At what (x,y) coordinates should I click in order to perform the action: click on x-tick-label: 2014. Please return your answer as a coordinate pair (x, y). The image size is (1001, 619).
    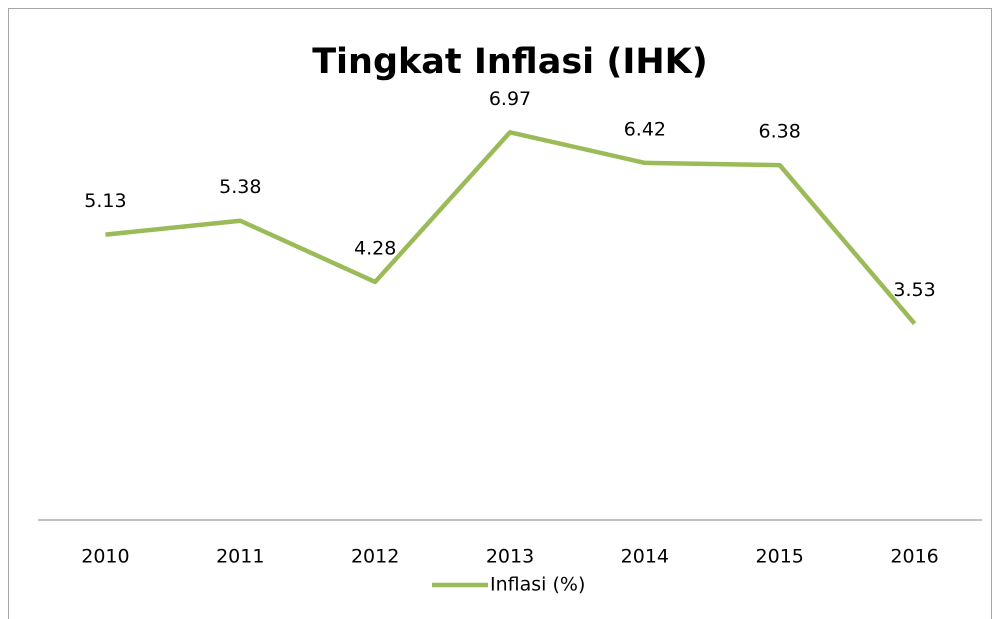
    Looking at the image, I should click on (645, 557).